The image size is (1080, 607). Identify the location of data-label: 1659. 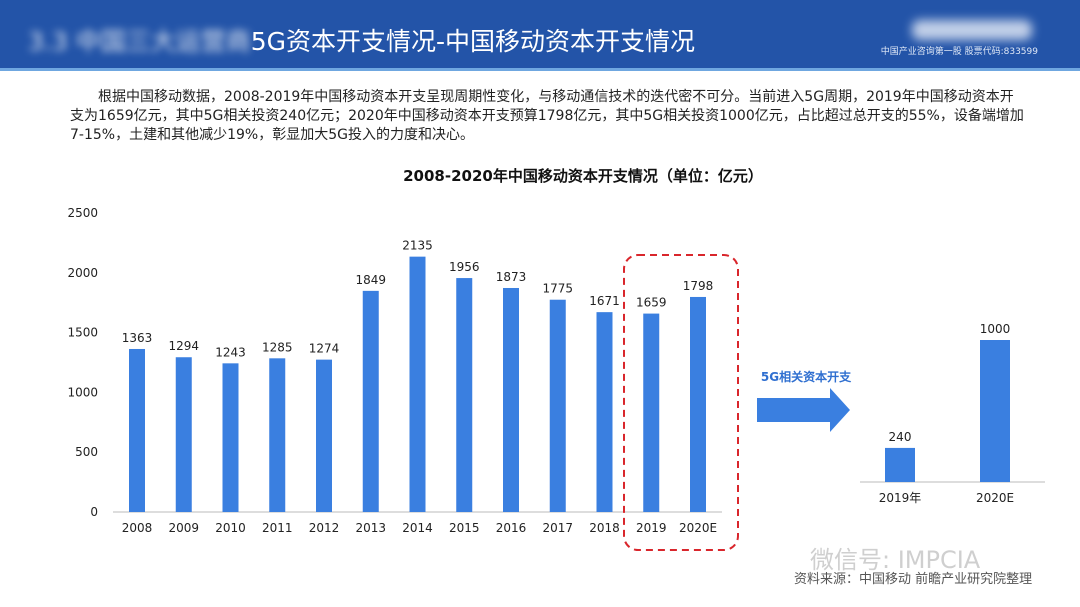
(651, 303).